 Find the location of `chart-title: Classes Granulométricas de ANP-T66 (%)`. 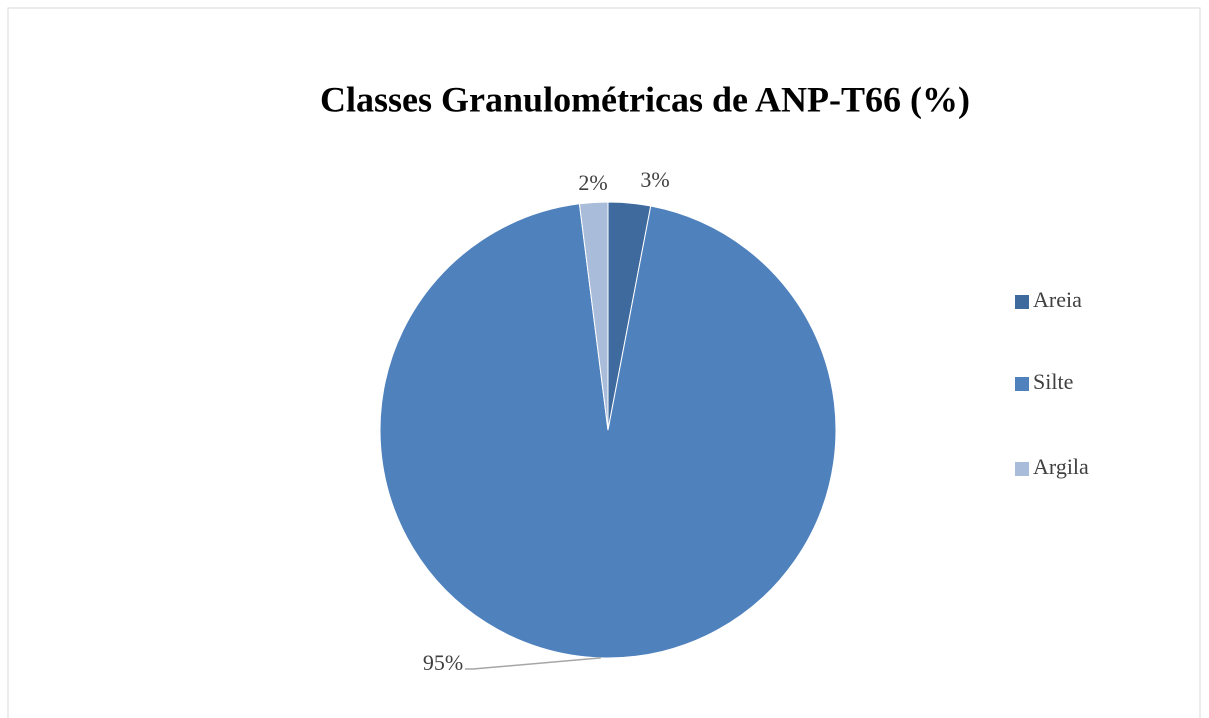

chart-title: Classes Granulométricas de ANP-T66 (%) is located at coordinates (645, 99).